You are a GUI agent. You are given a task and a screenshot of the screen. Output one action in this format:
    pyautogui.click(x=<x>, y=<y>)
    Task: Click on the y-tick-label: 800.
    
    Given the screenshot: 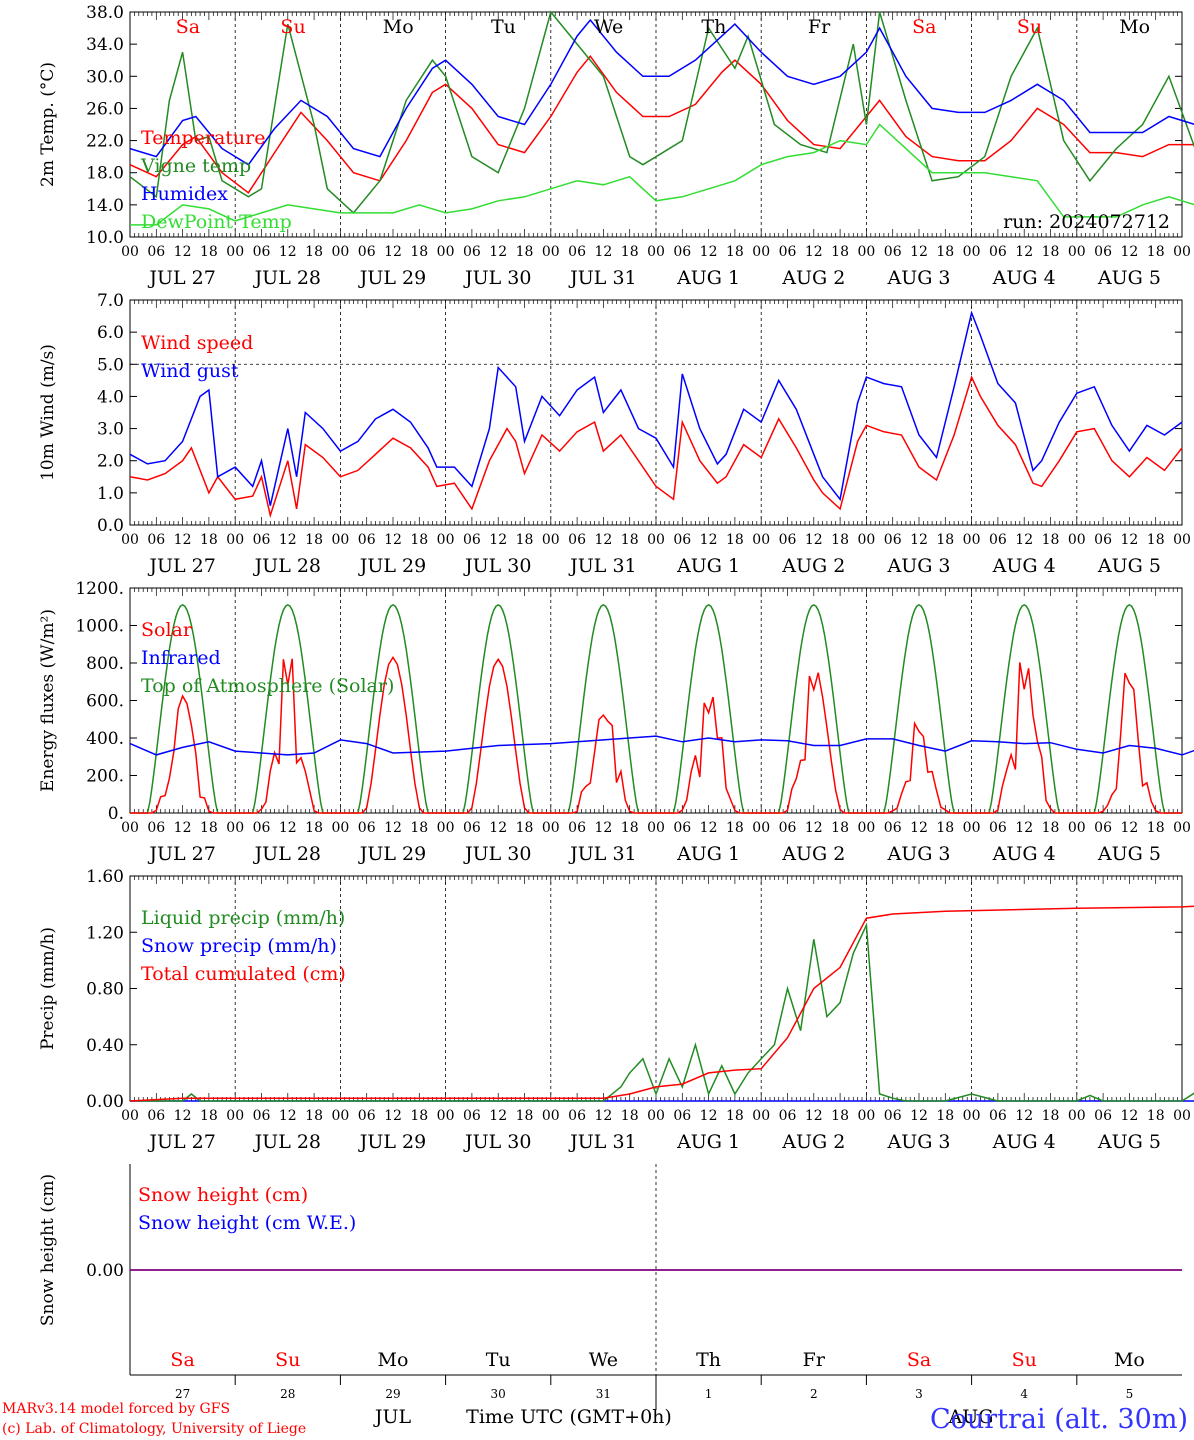 What is the action you would take?
    pyautogui.click(x=105, y=664)
    